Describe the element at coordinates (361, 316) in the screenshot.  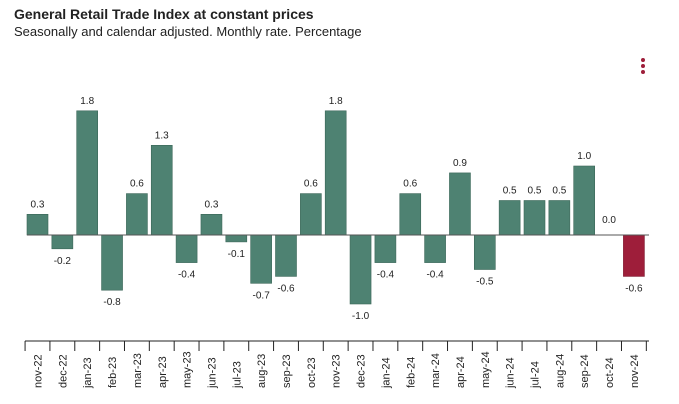
I see `data-label-dec-23: -1.0` at that location.